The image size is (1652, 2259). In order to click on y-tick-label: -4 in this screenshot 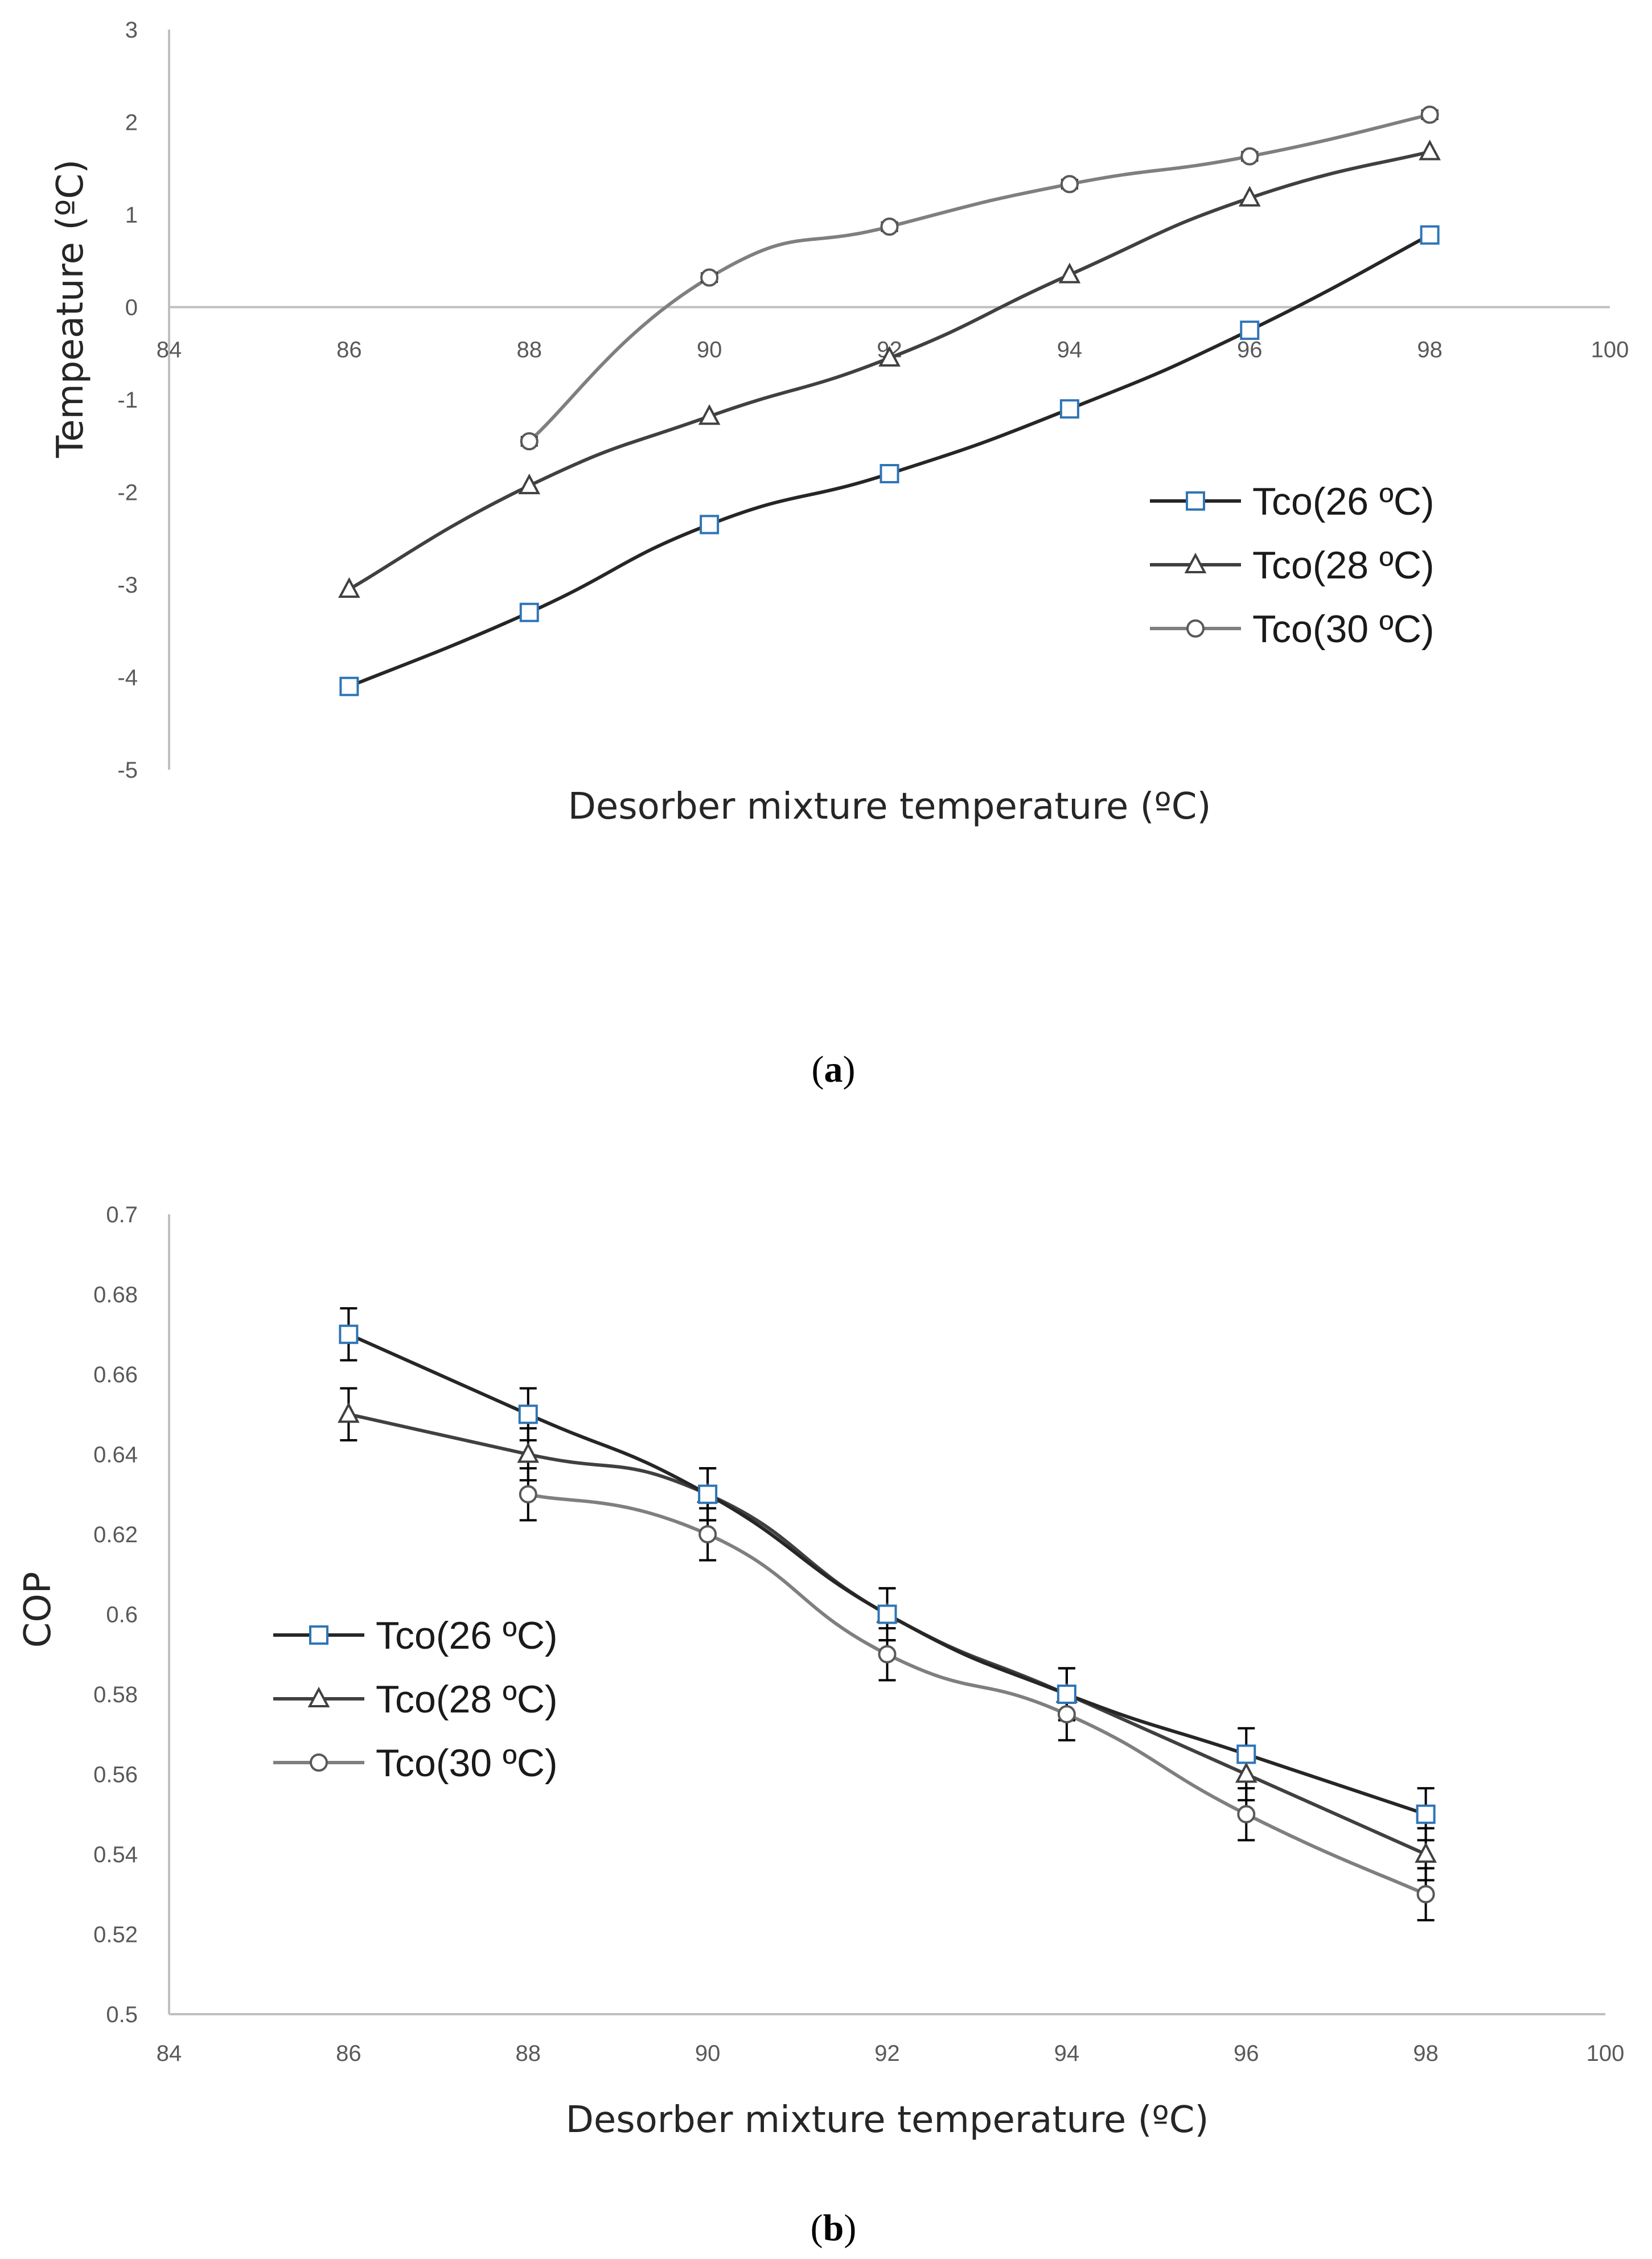, I will do `click(127, 678)`.